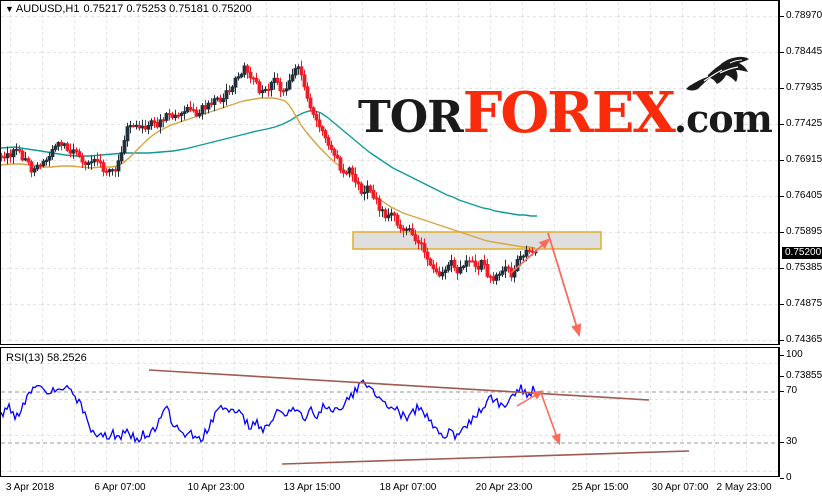  I want to click on price-tick-label: 0.78970, so click(801, 16).